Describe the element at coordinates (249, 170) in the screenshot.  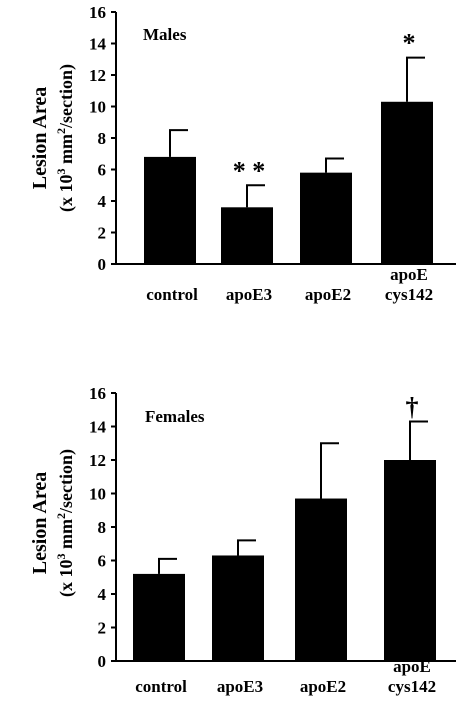
I see `significance-marker: * *` at that location.